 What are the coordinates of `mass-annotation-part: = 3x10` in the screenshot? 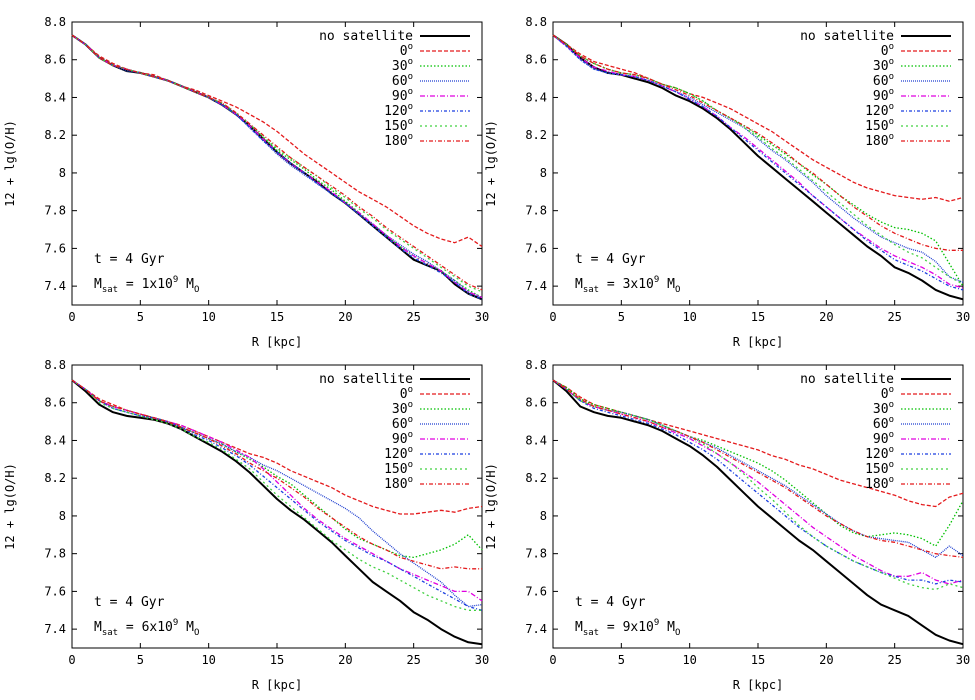 It's located at (626, 284).